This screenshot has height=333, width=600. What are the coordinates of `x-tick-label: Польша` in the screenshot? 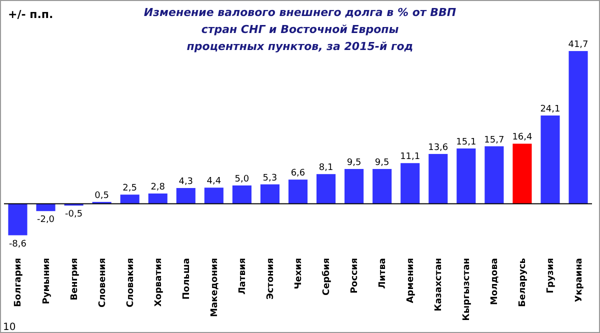 It's located at (187, 279).